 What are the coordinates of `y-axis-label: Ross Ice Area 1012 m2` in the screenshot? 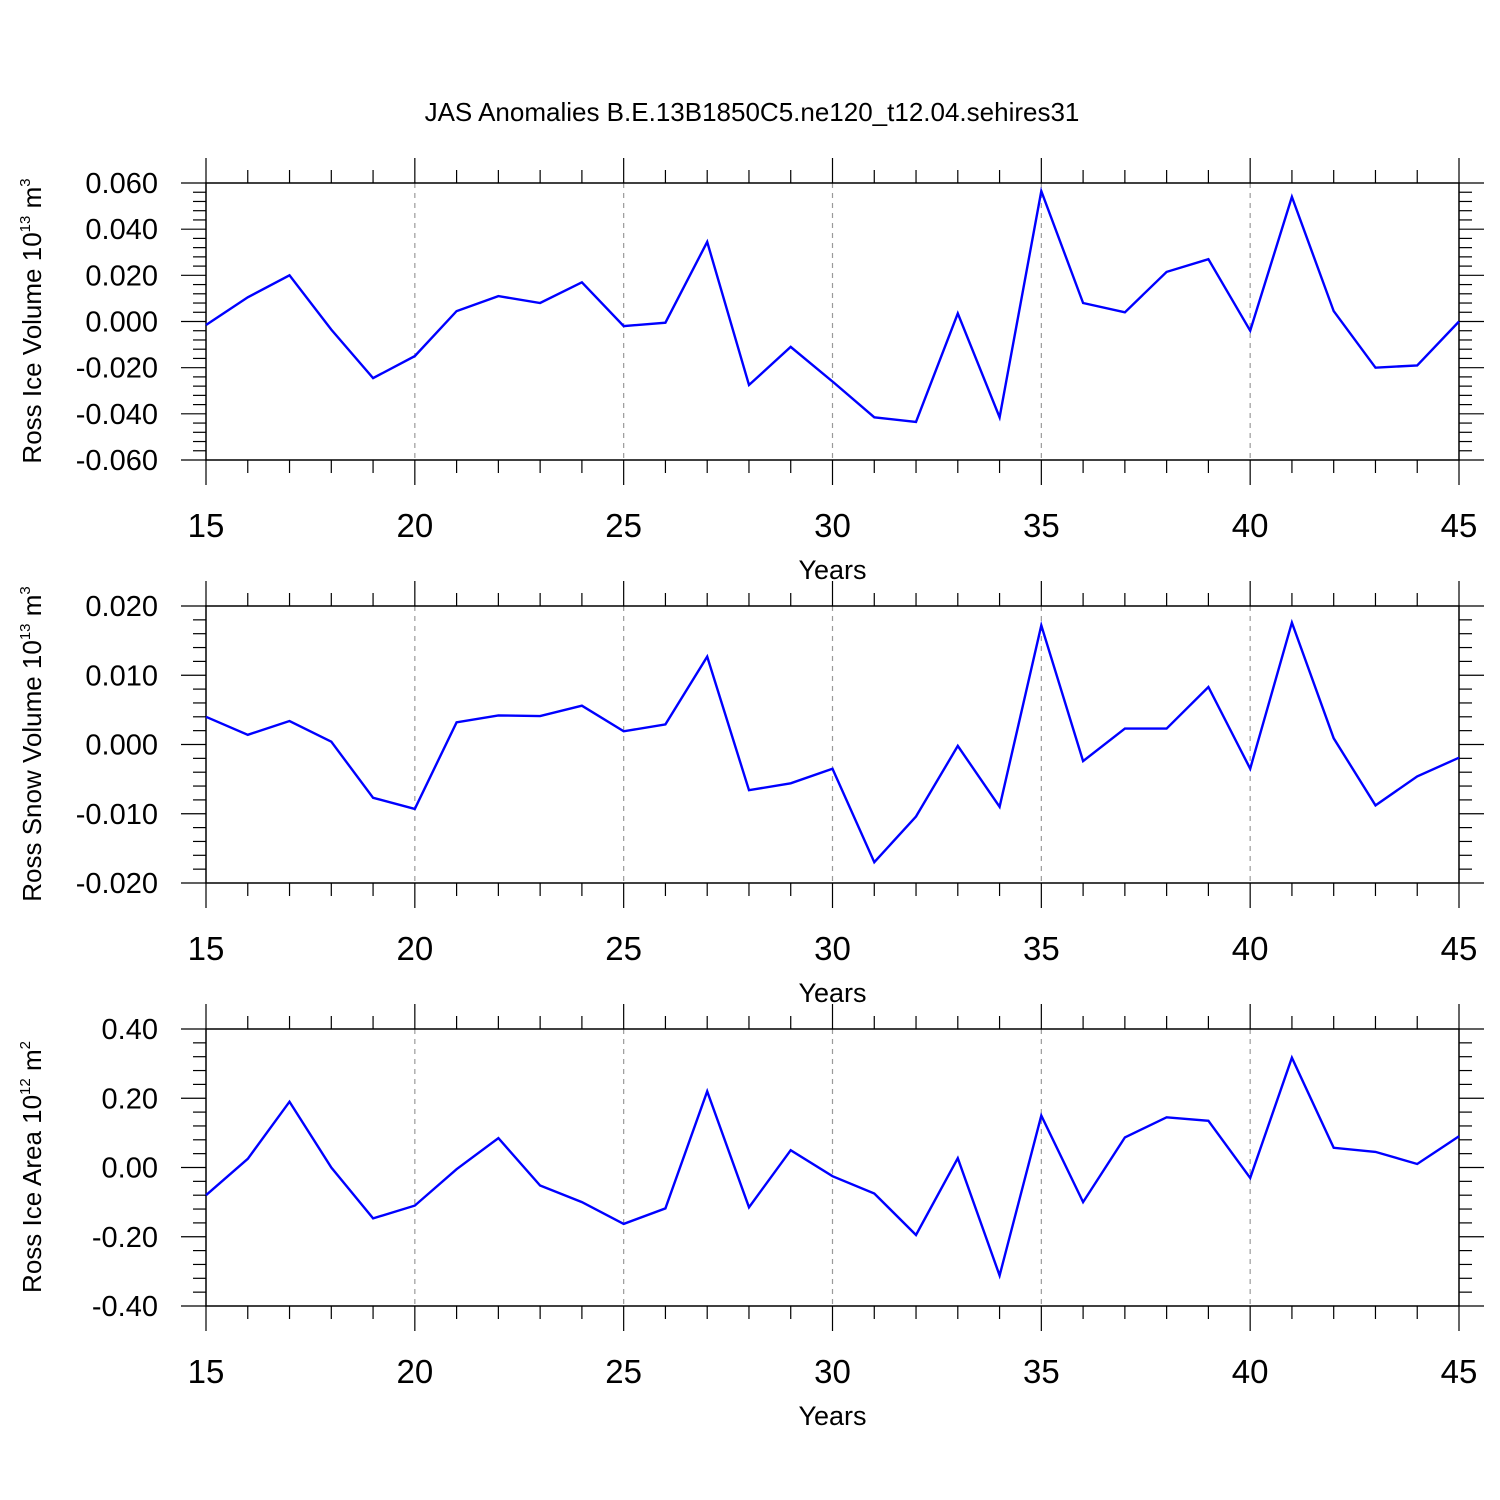 It's located at (32, 1167).